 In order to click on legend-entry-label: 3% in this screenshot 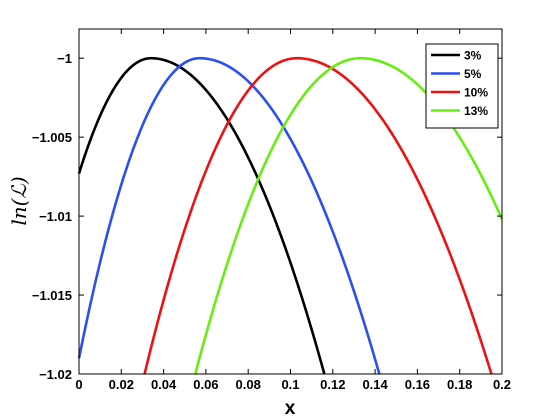, I will do `click(473, 56)`.